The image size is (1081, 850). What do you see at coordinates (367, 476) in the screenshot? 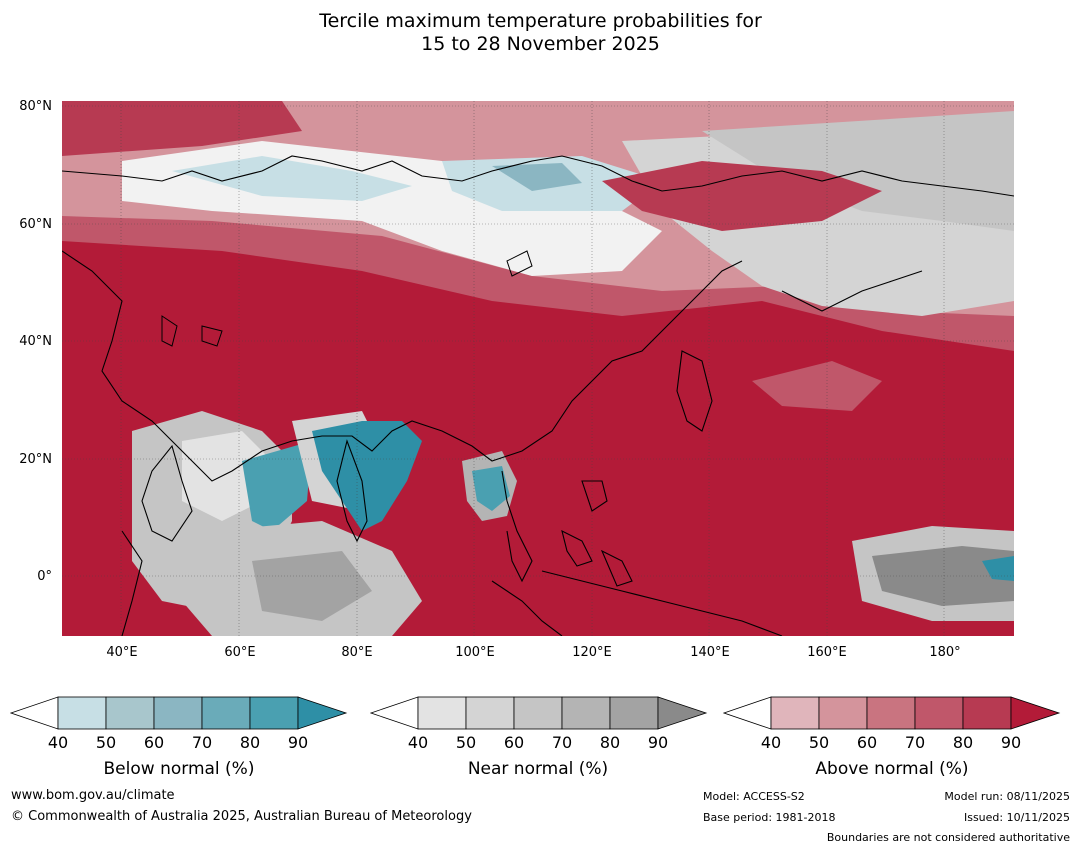
I see `below-patch-india` at bounding box center [367, 476].